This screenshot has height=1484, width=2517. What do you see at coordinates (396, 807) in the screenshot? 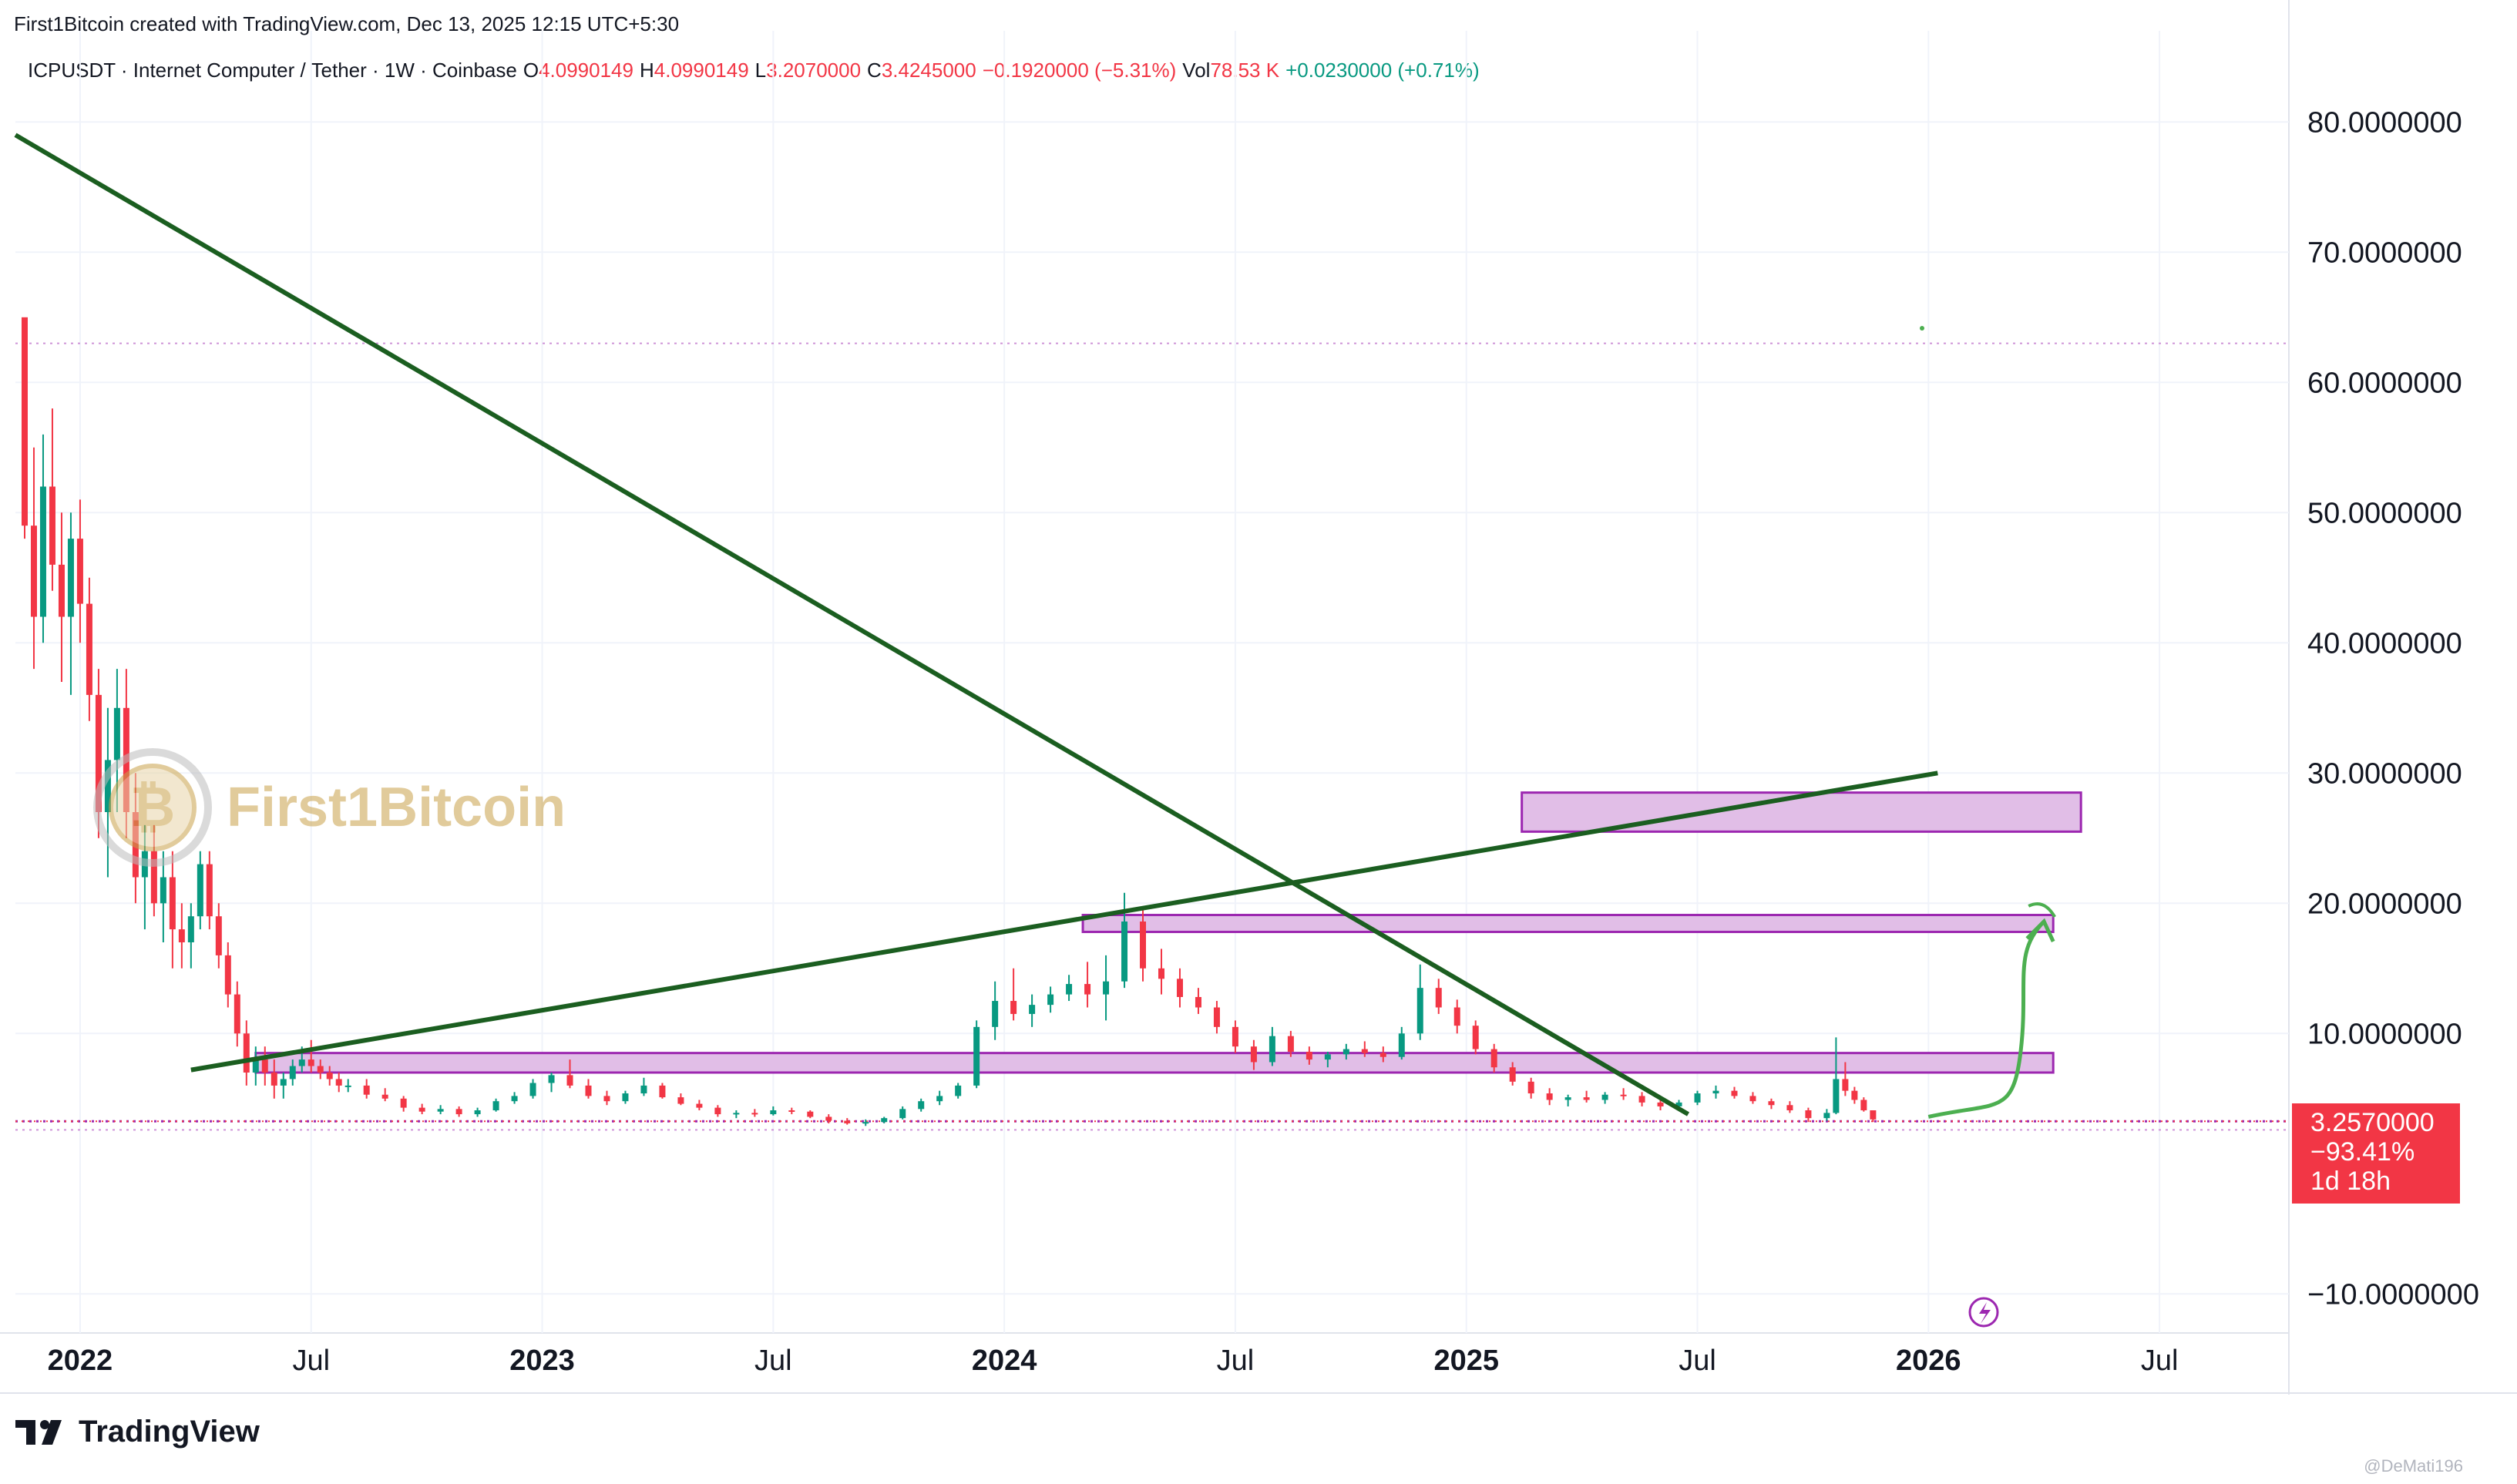
I see `watermark-text: First1Bitcoin` at bounding box center [396, 807].